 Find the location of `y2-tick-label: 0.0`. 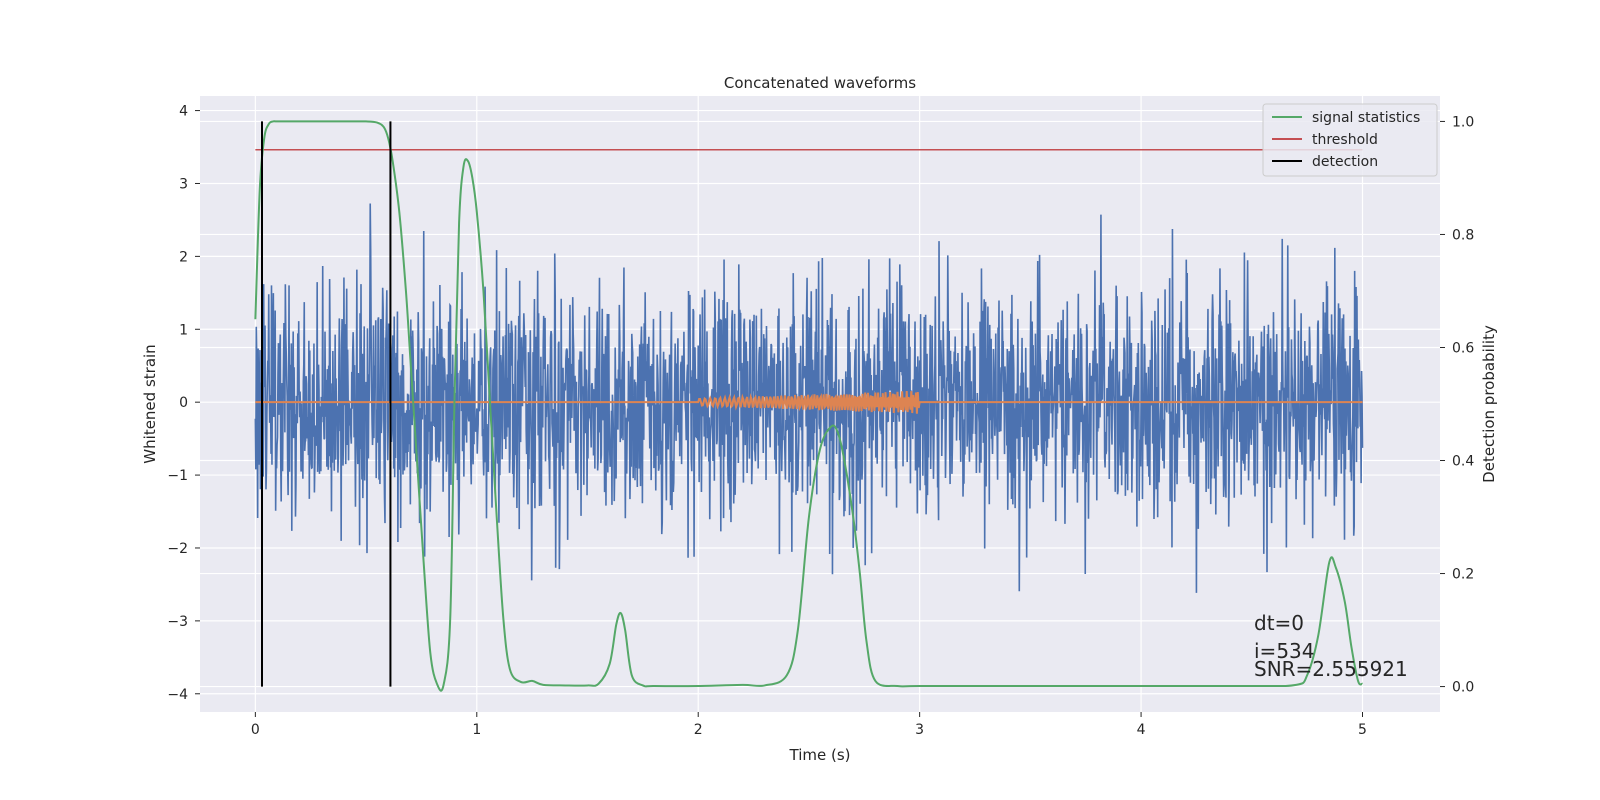

y2-tick-label: 0.0 is located at coordinates (1463, 688).